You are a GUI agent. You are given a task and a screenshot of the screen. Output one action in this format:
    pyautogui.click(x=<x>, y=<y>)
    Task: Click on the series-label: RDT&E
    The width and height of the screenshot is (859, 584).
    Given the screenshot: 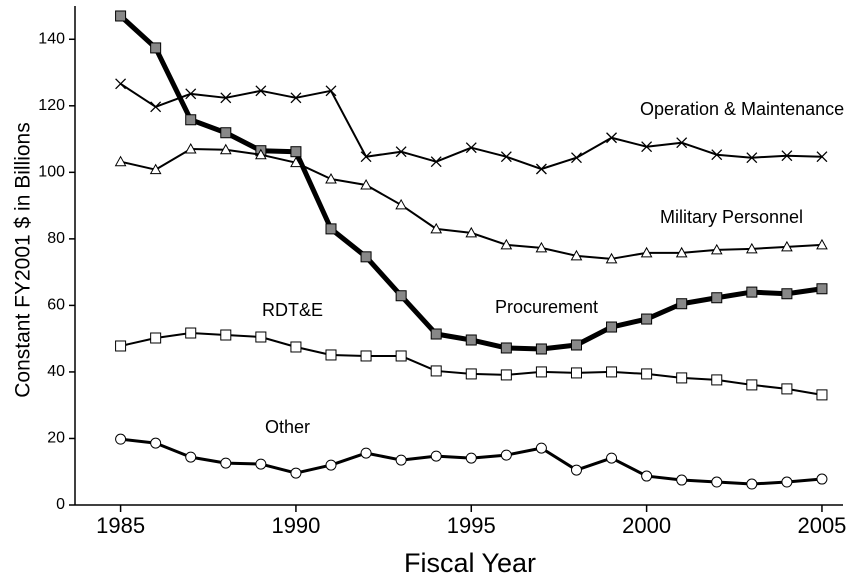 What is the action you would take?
    pyautogui.click(x=292, y=310)
    